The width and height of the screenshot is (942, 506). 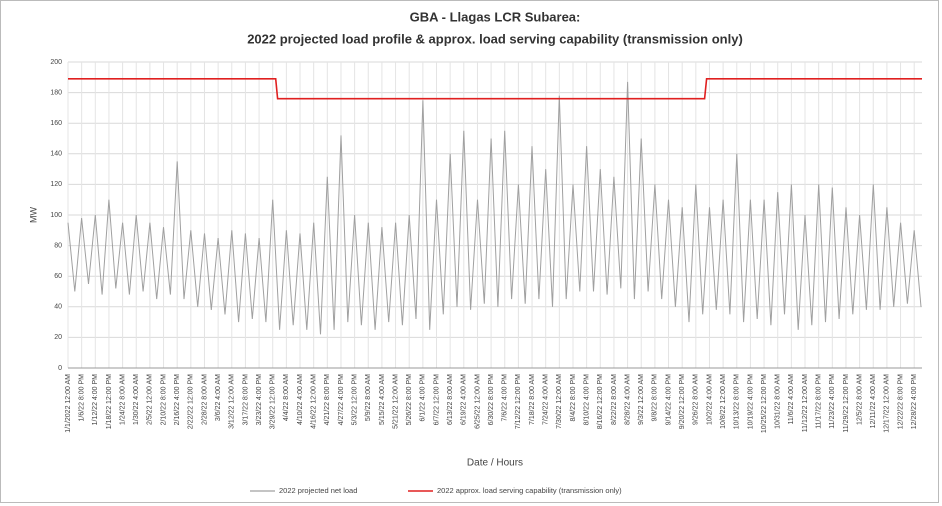 I want to click on x-tick-label: 1/30/22 4:00 AM, so click(x=136, y=399).